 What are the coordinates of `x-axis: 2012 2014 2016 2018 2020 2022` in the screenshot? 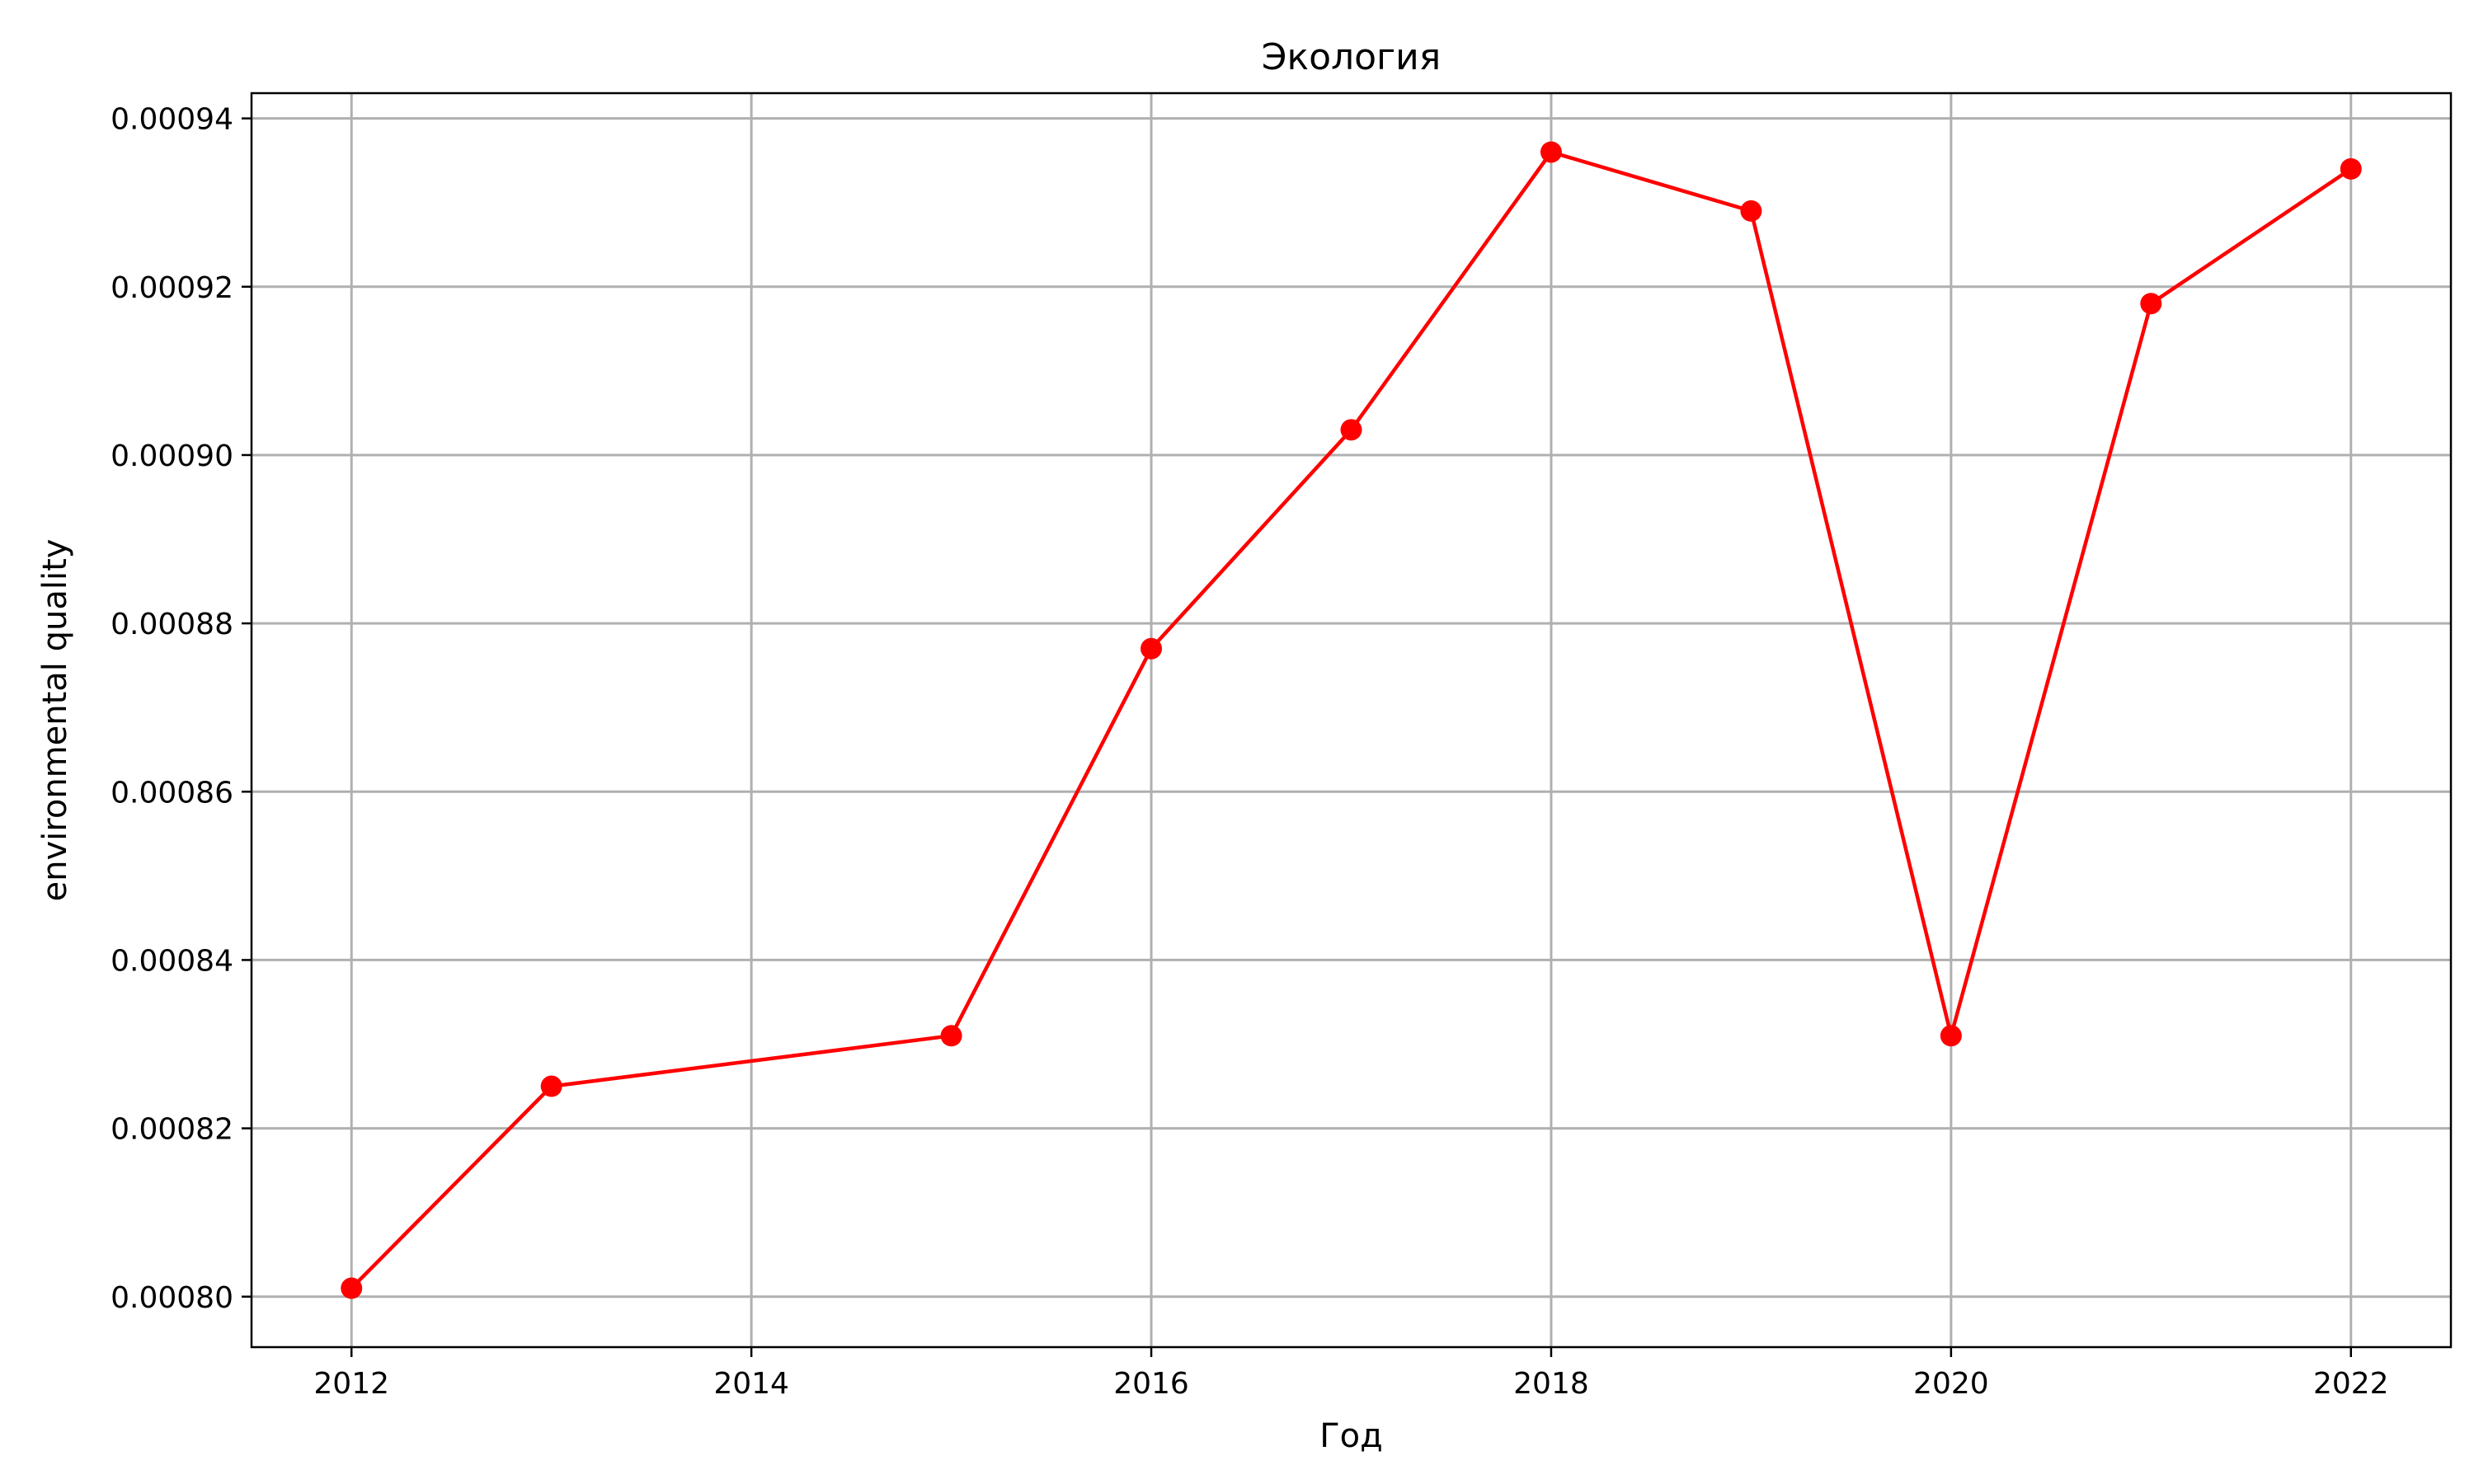 It's located at (1351, 1374).